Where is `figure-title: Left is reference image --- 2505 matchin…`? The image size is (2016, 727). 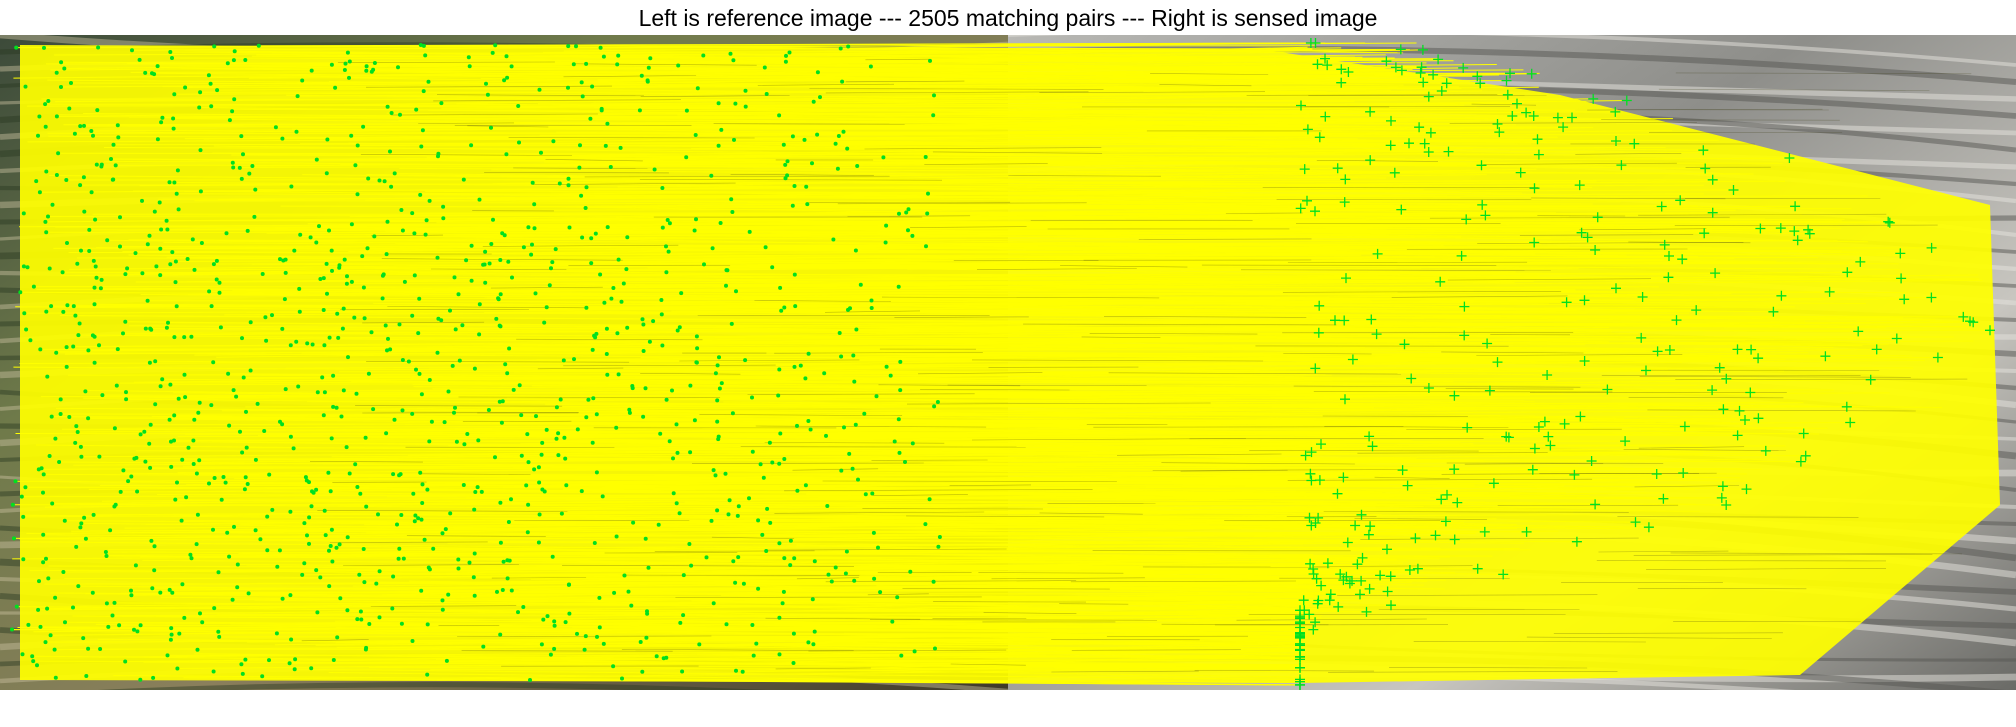 figure-title: Left is reference image --- 2505 matchin… is located at coordinates (1008, 18).